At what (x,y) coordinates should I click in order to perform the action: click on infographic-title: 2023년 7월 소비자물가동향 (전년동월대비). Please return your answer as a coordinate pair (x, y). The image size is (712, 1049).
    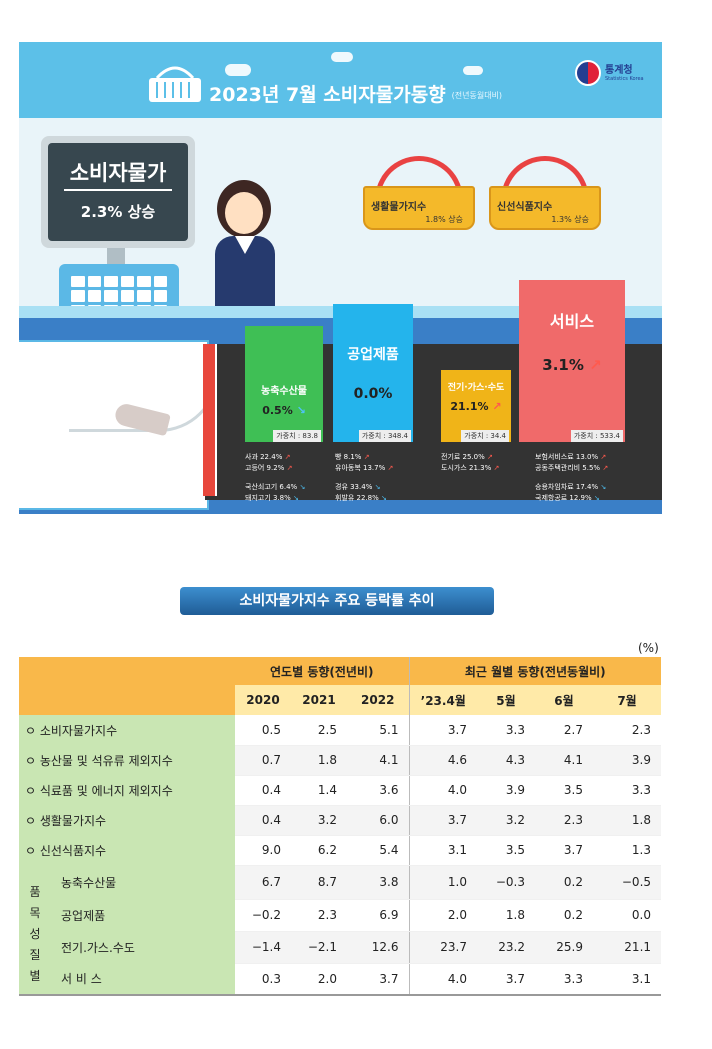
    Looking at the image, I should click on (356, 95).